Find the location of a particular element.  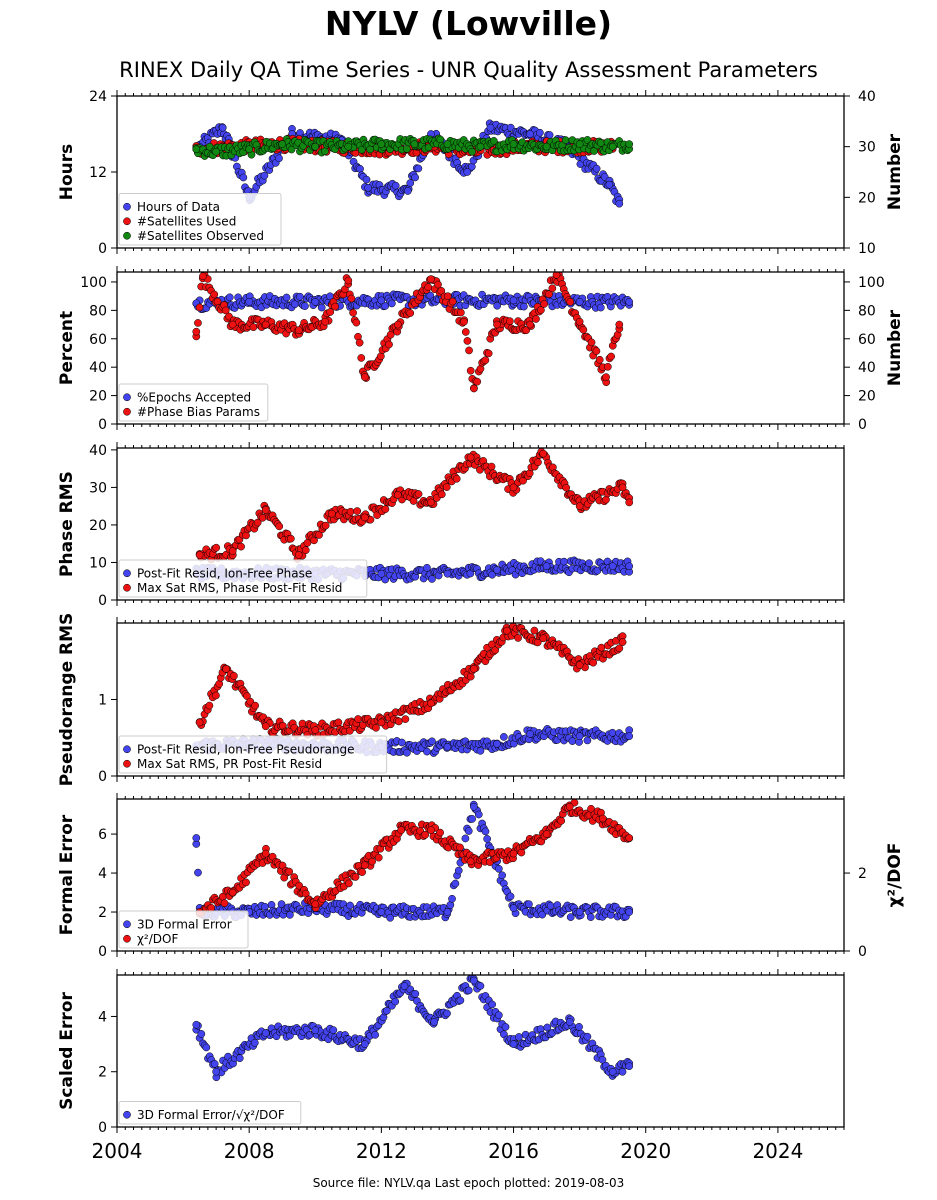

legend-label: #Satellites Observed is located at coordinates (200, 236).